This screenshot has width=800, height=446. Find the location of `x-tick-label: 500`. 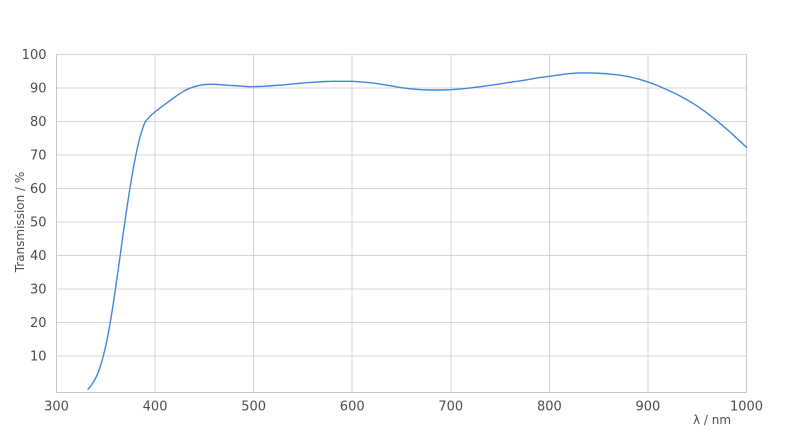

x-tick-label: 500 is located at coordinates (253, 407).